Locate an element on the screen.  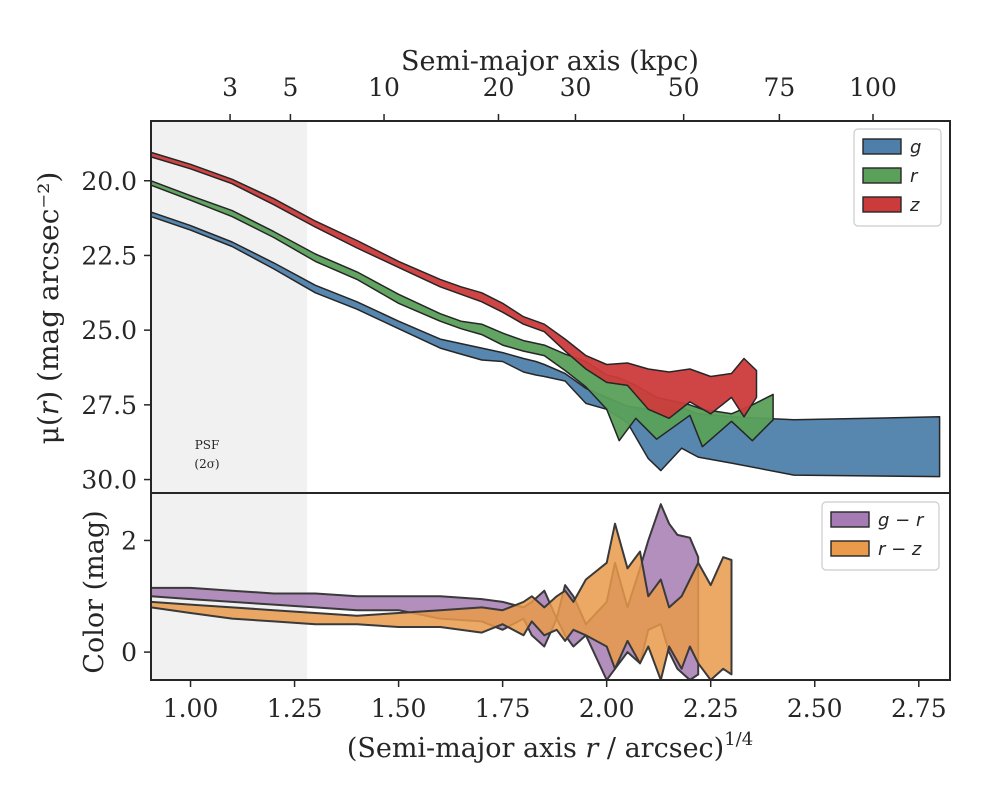
x-tick-label: 1.00 is located at coordinates (191, 708).